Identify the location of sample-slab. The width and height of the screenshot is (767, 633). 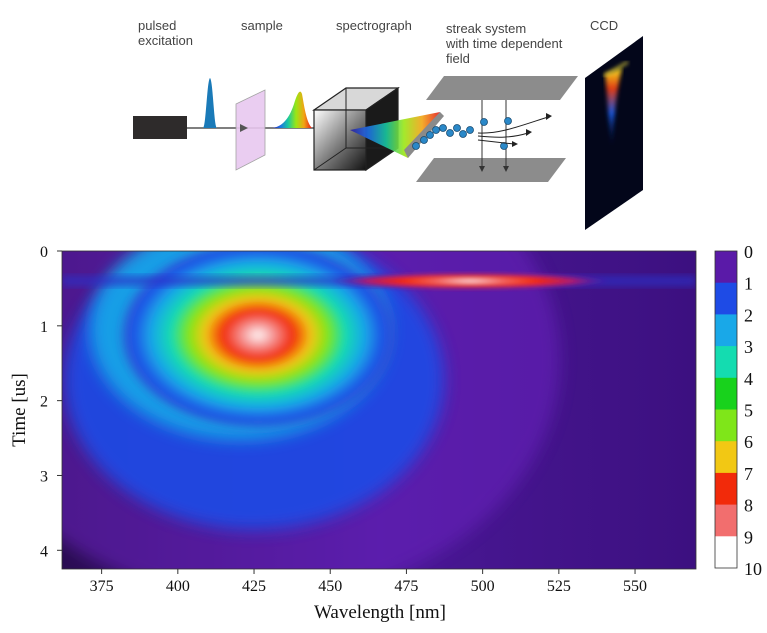
(250, 130).